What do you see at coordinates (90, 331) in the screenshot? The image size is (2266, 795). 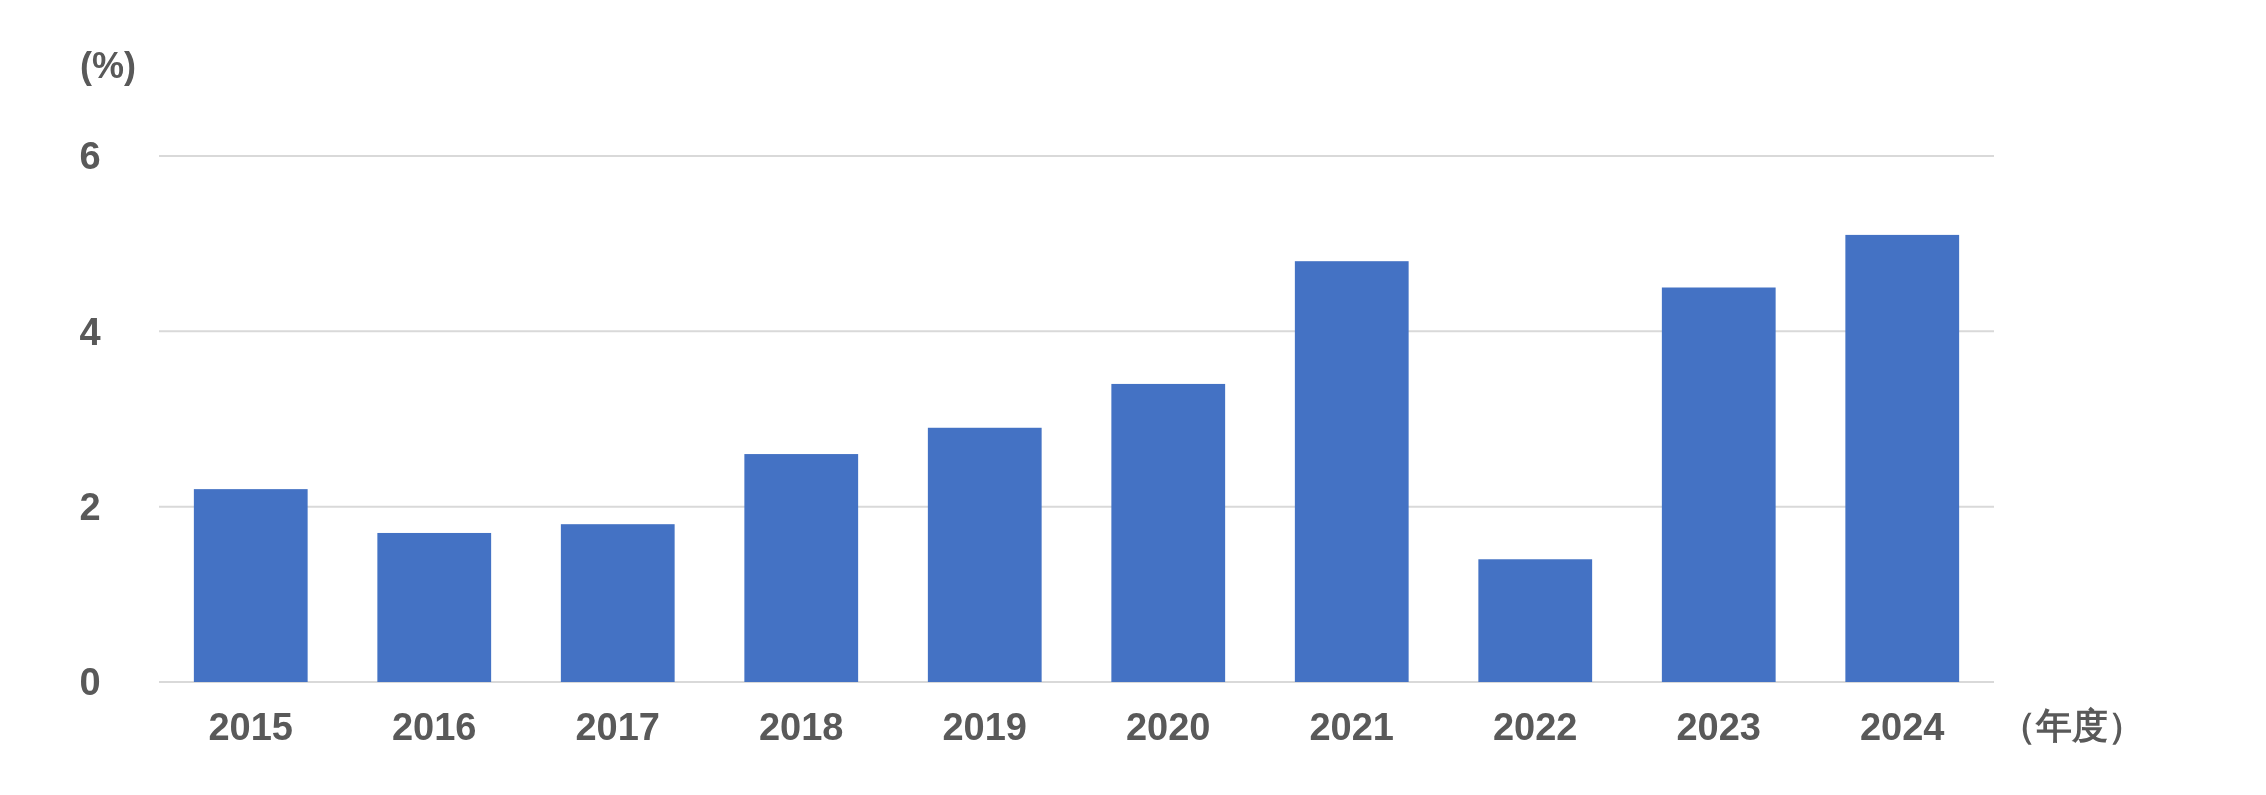 I see `y-tick-label: 4` at bounding box center [90, 331].